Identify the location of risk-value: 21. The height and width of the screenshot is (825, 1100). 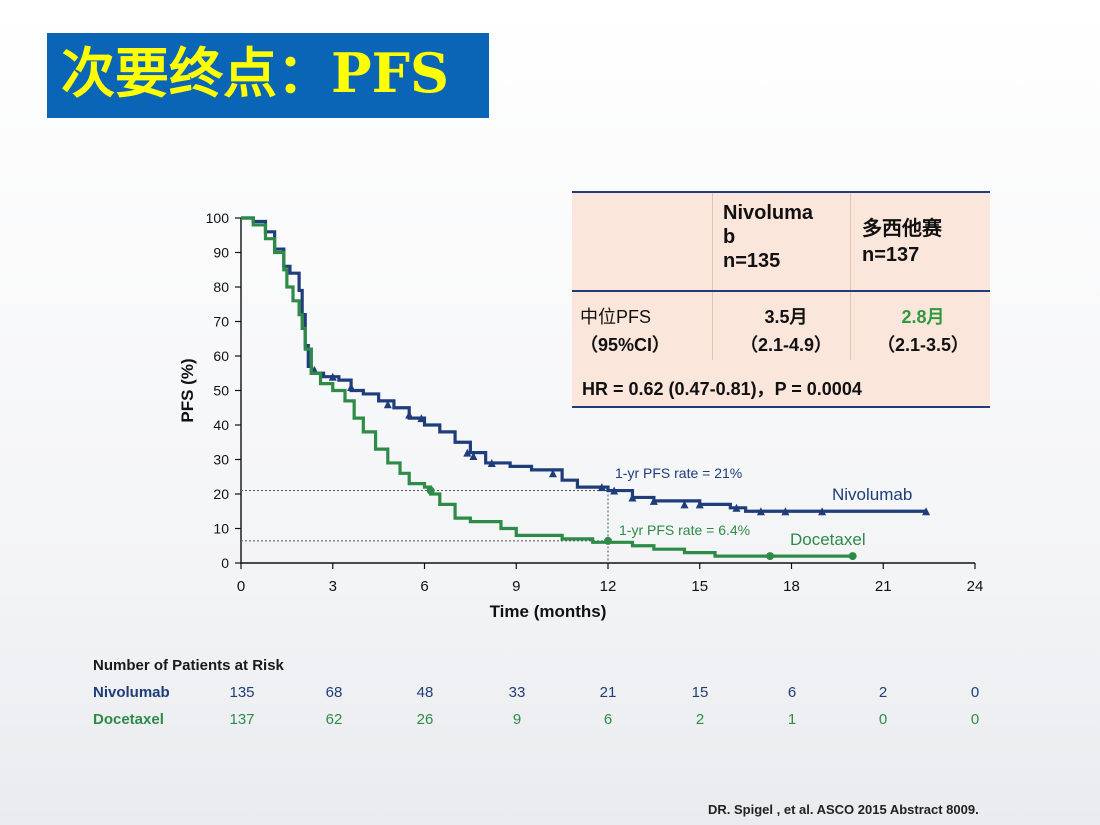
(608, 692).